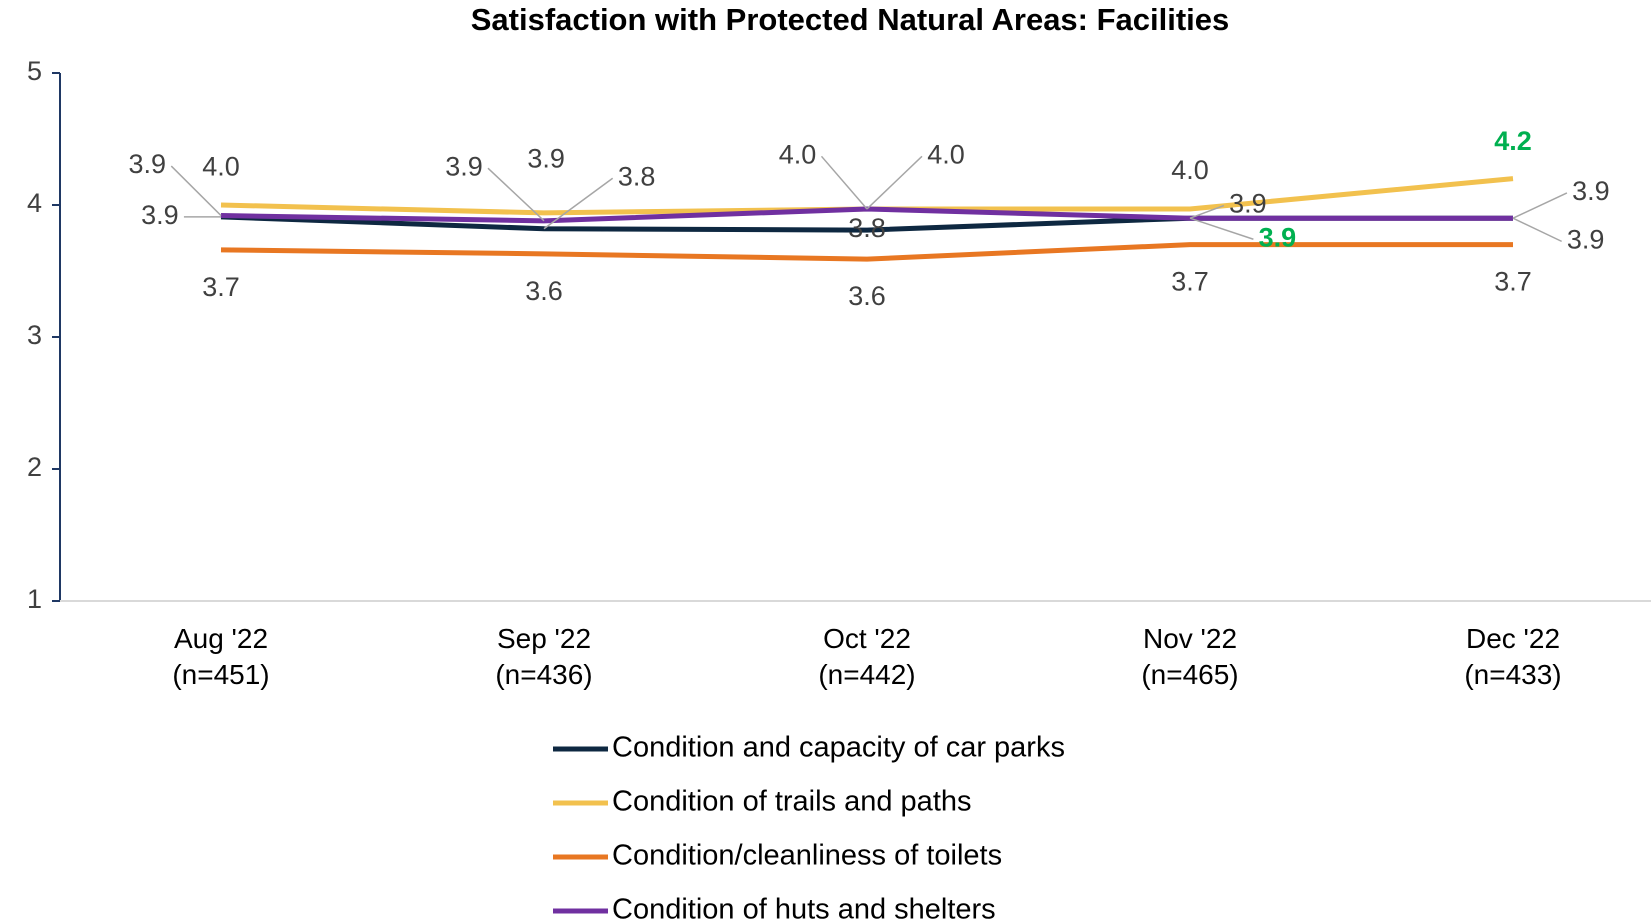 This screenshot has width=1651, height=924. I want to click on x-tick-label: Oct '22 (n=442), so click(867, 656).